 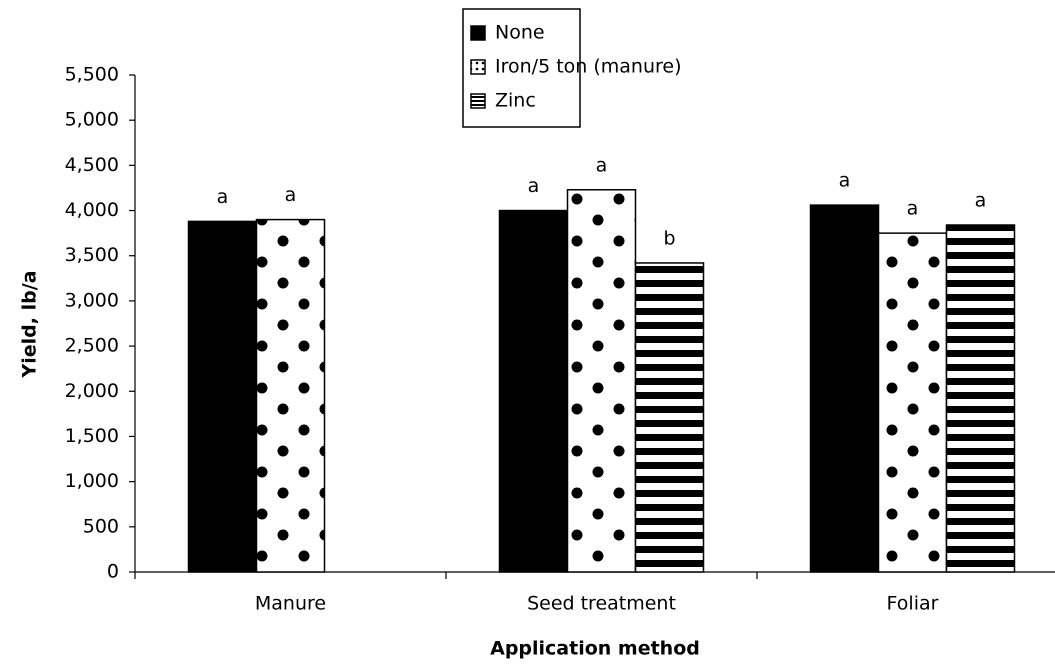 I want to click on y-tick-label: 1,500, so click(x=92, y=436).